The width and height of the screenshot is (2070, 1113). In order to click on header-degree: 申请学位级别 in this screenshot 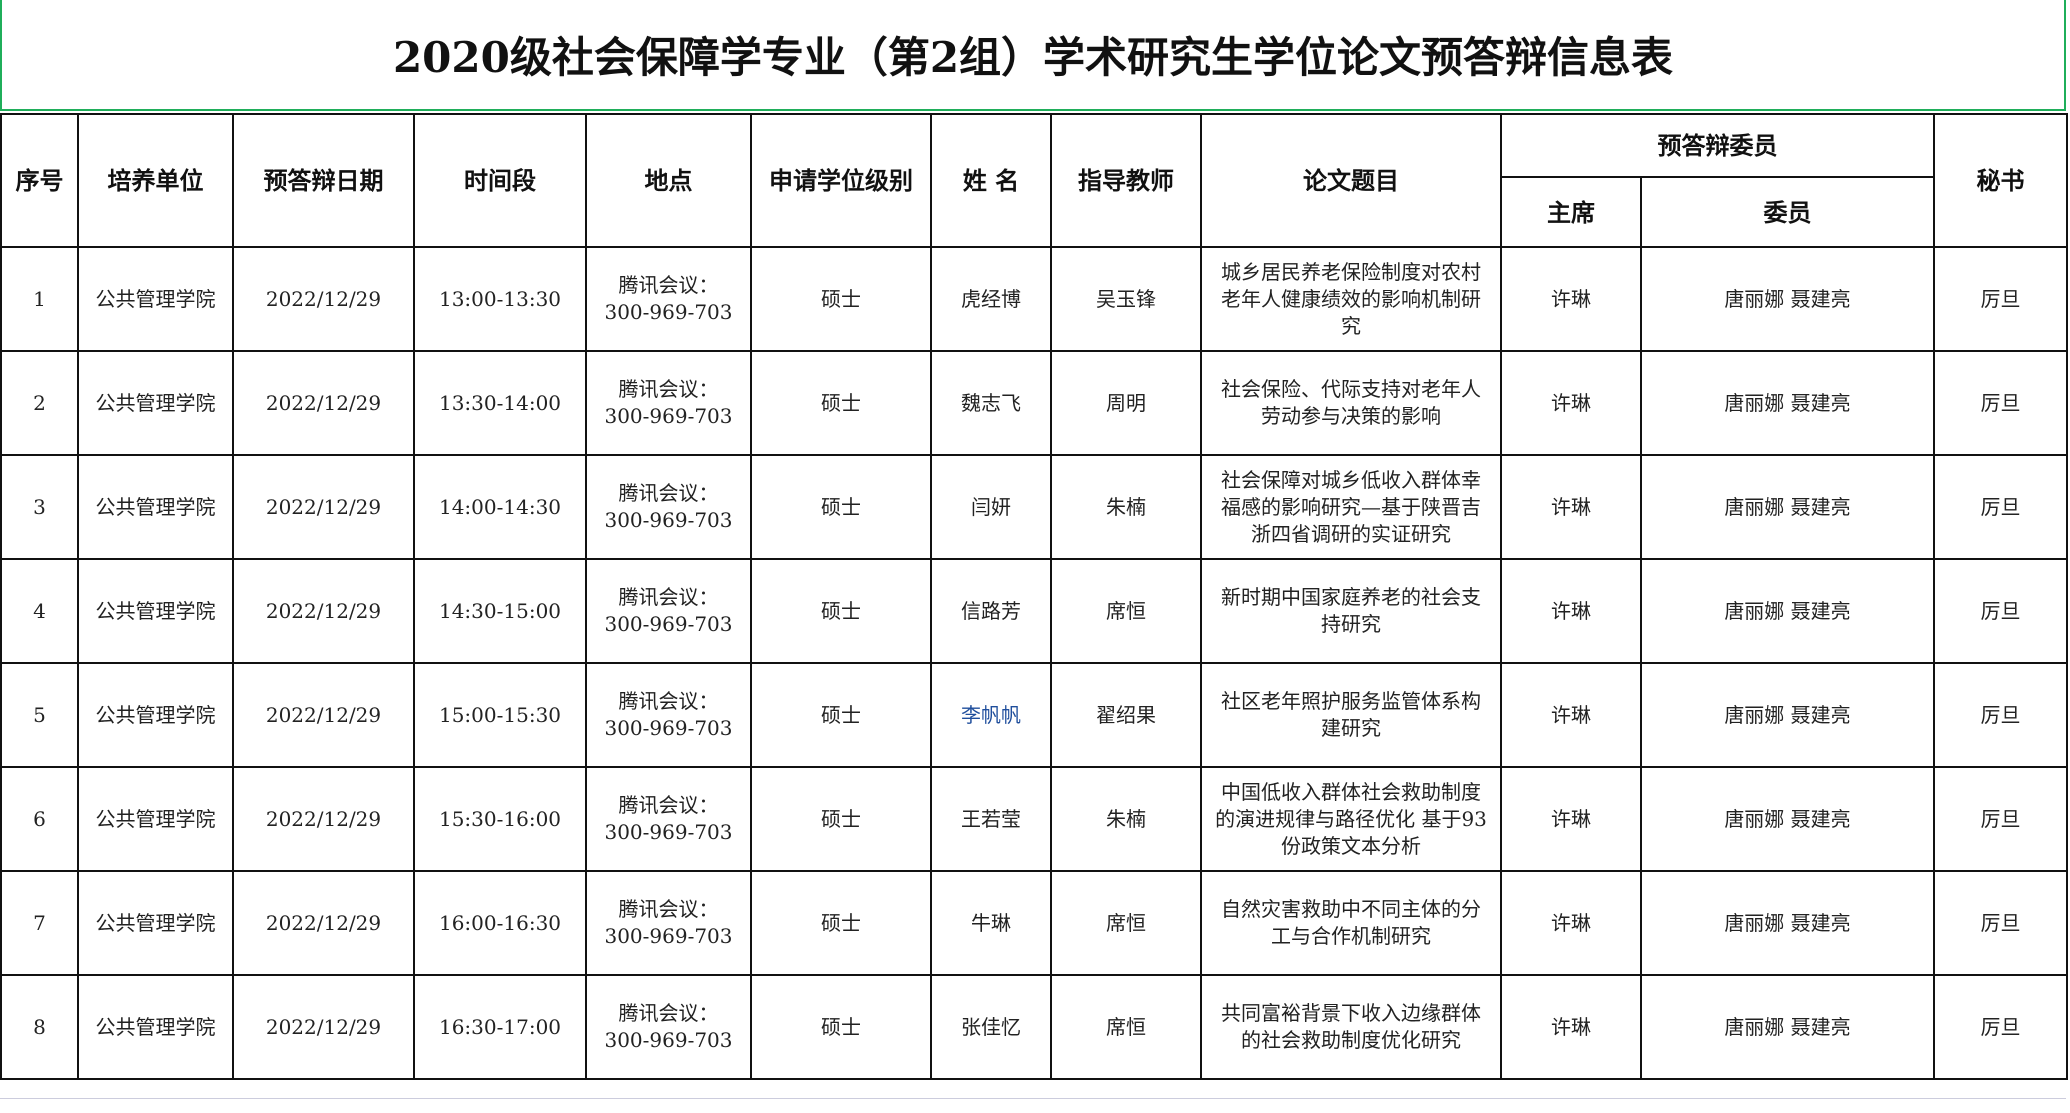, I will do `click(841, 180)`.